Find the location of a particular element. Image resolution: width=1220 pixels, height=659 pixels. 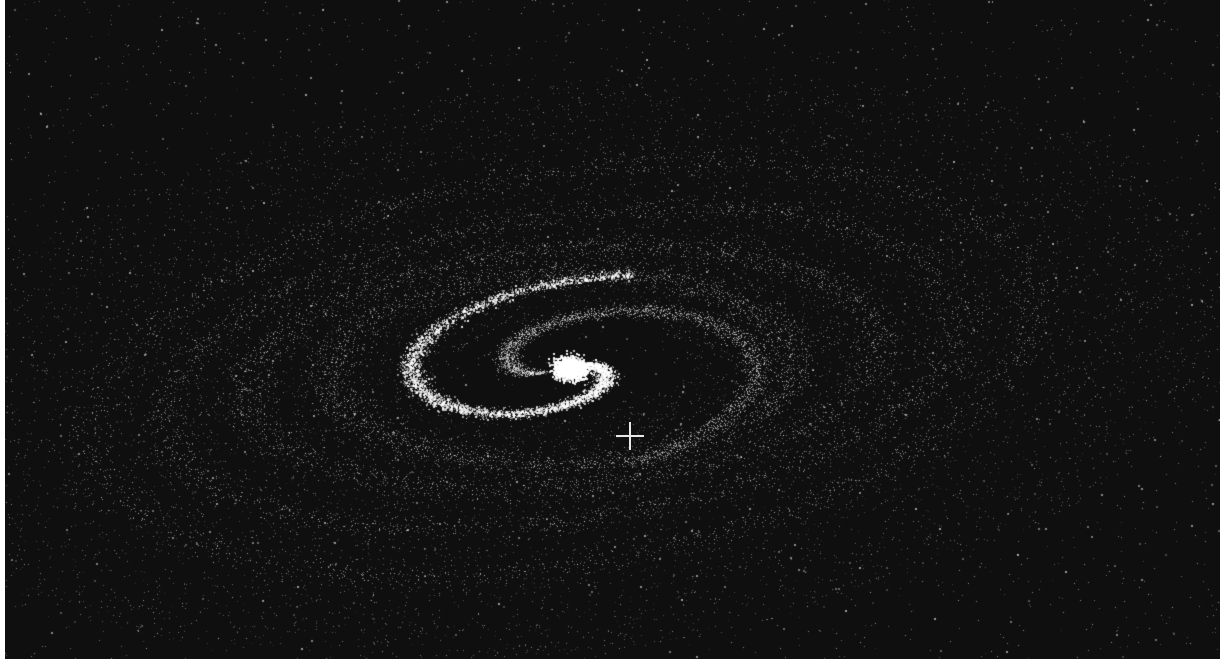

crosshair-icon is located at coordinates (630, 436).